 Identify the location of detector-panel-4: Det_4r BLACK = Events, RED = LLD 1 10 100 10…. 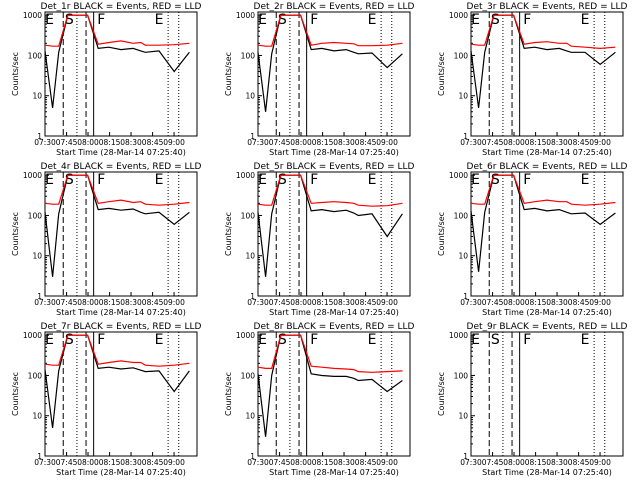
(106, 240).